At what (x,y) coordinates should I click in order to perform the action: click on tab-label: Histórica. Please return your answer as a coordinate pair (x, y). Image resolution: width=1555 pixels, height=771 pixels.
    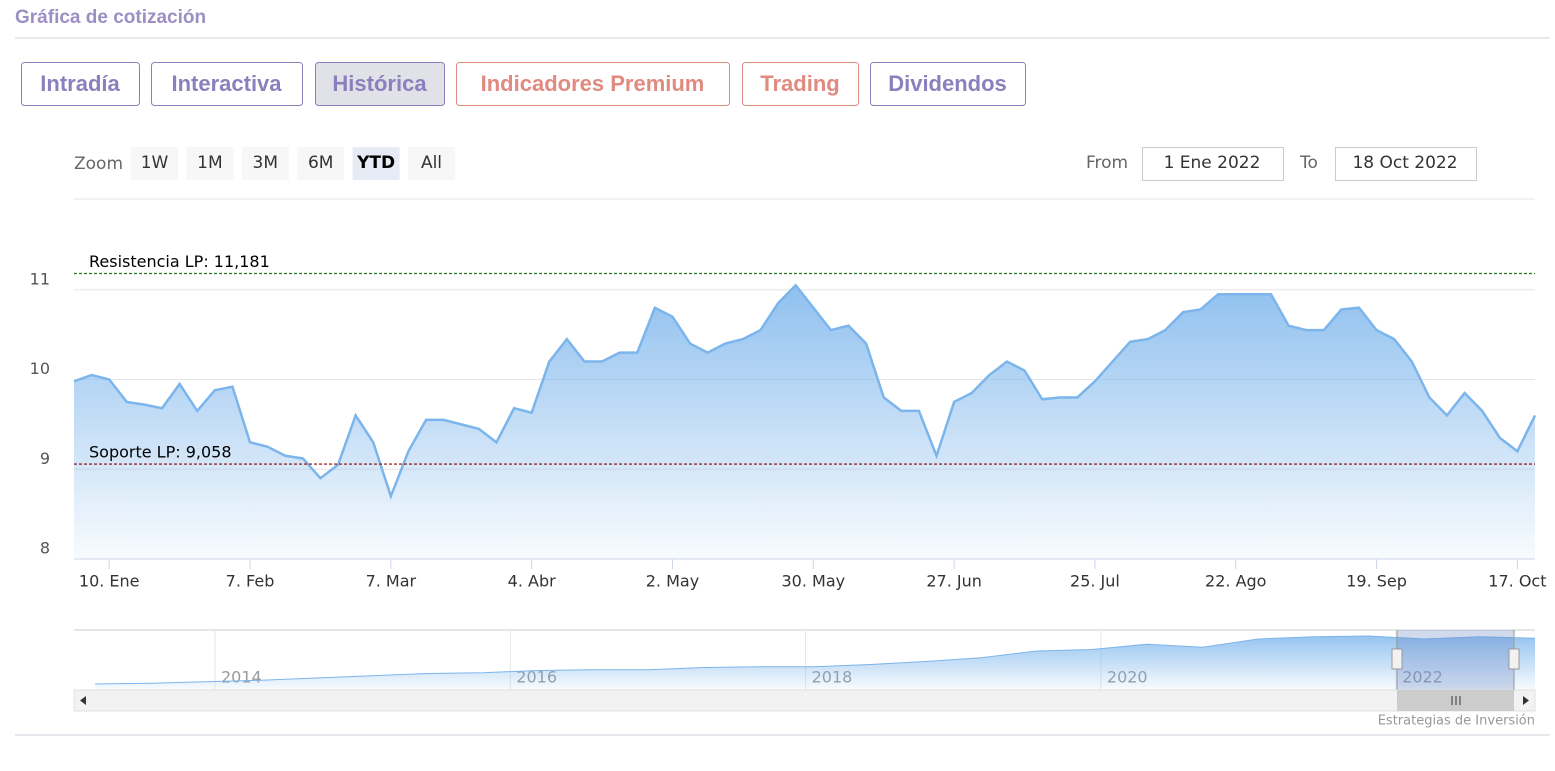
    Looking at the image, I should click on (379, 83).